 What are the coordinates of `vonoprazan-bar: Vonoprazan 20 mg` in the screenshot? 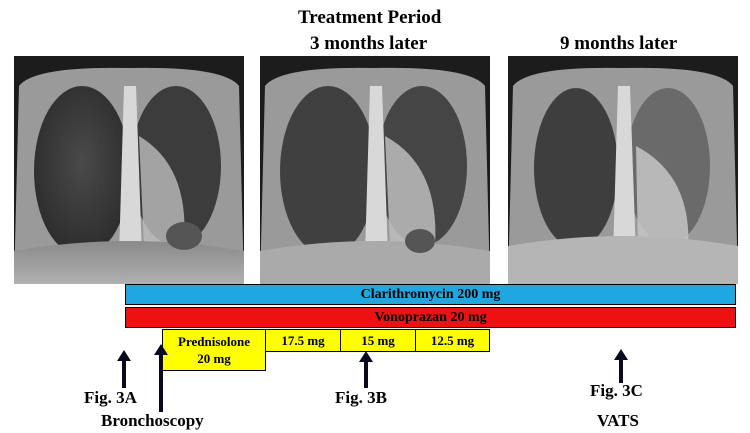 It's located at (430, 317).